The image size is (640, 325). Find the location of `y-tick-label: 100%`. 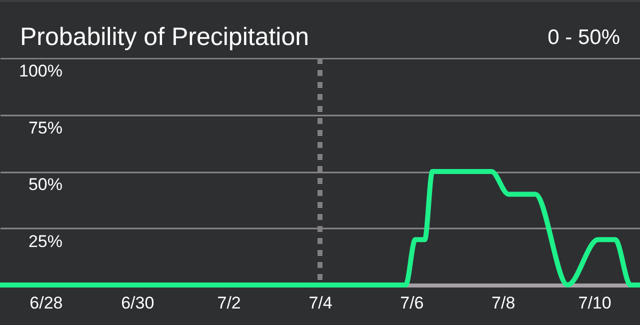

y-tick-label: 100% is located at coordinates (40, 71).